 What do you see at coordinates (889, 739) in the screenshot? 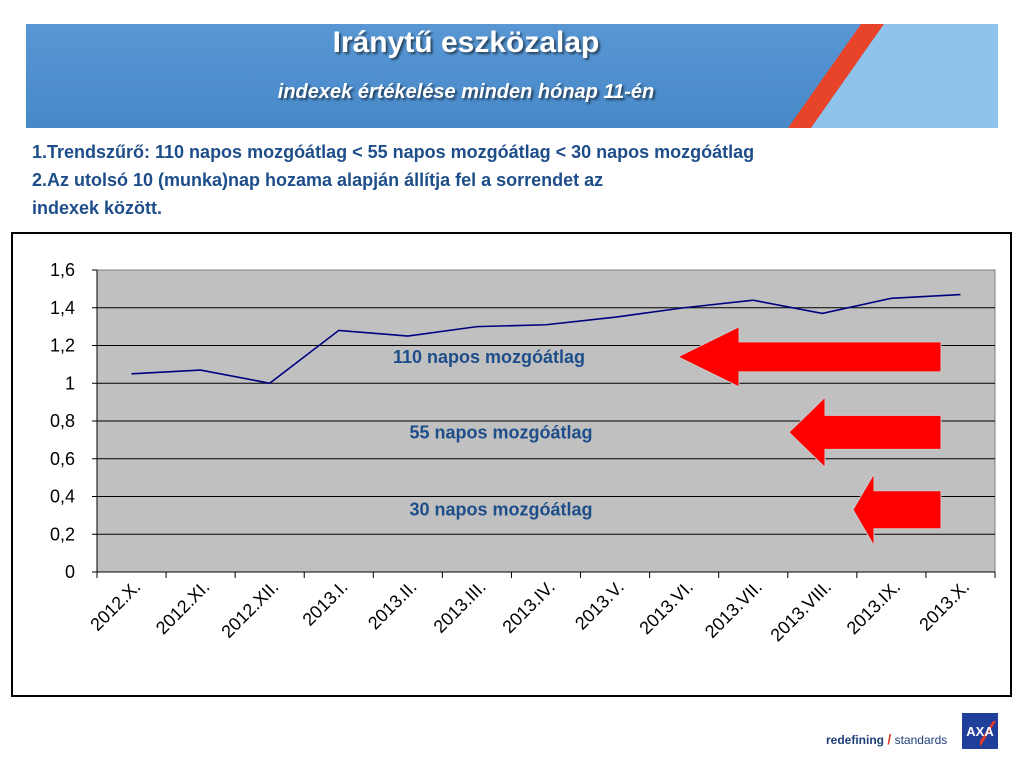
I see `brand-slash: /` at bounding box center [889, 739].